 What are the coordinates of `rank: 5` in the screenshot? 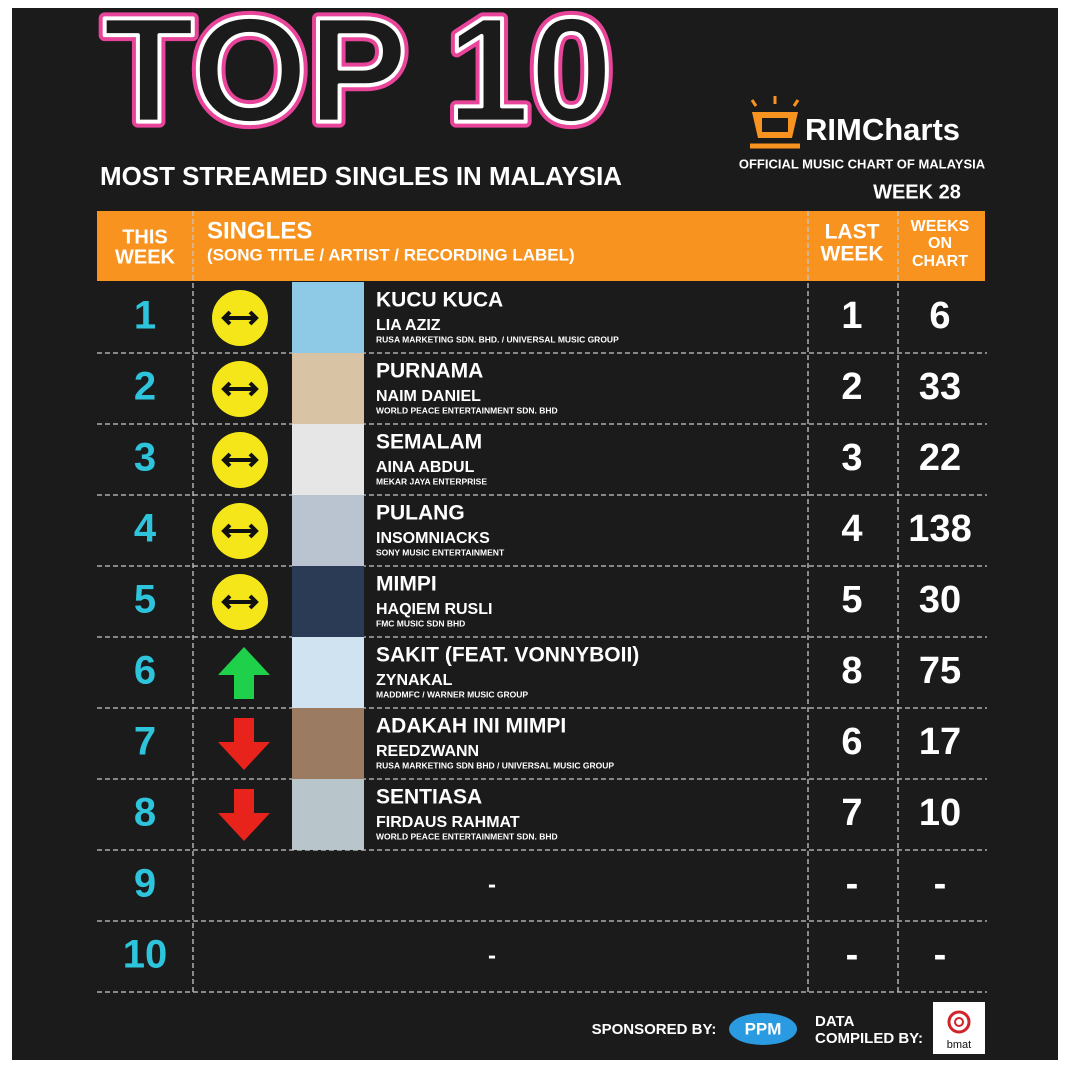 It's located at (145, 600).